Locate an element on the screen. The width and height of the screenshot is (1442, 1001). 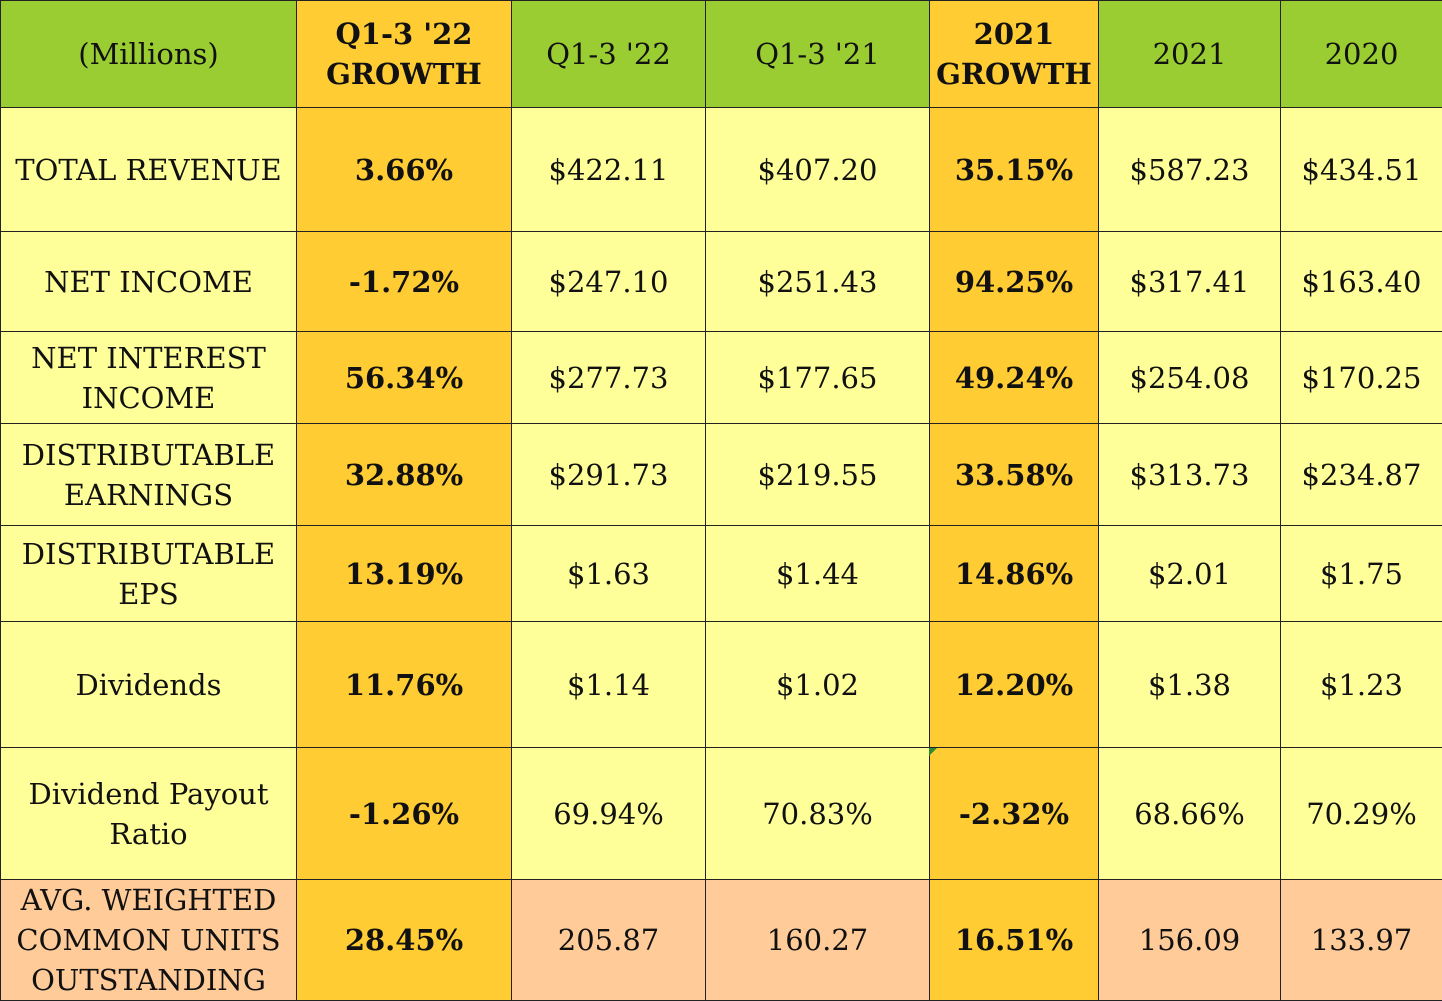
table-cell: $434.51 is located at coordinates (1361, 170).